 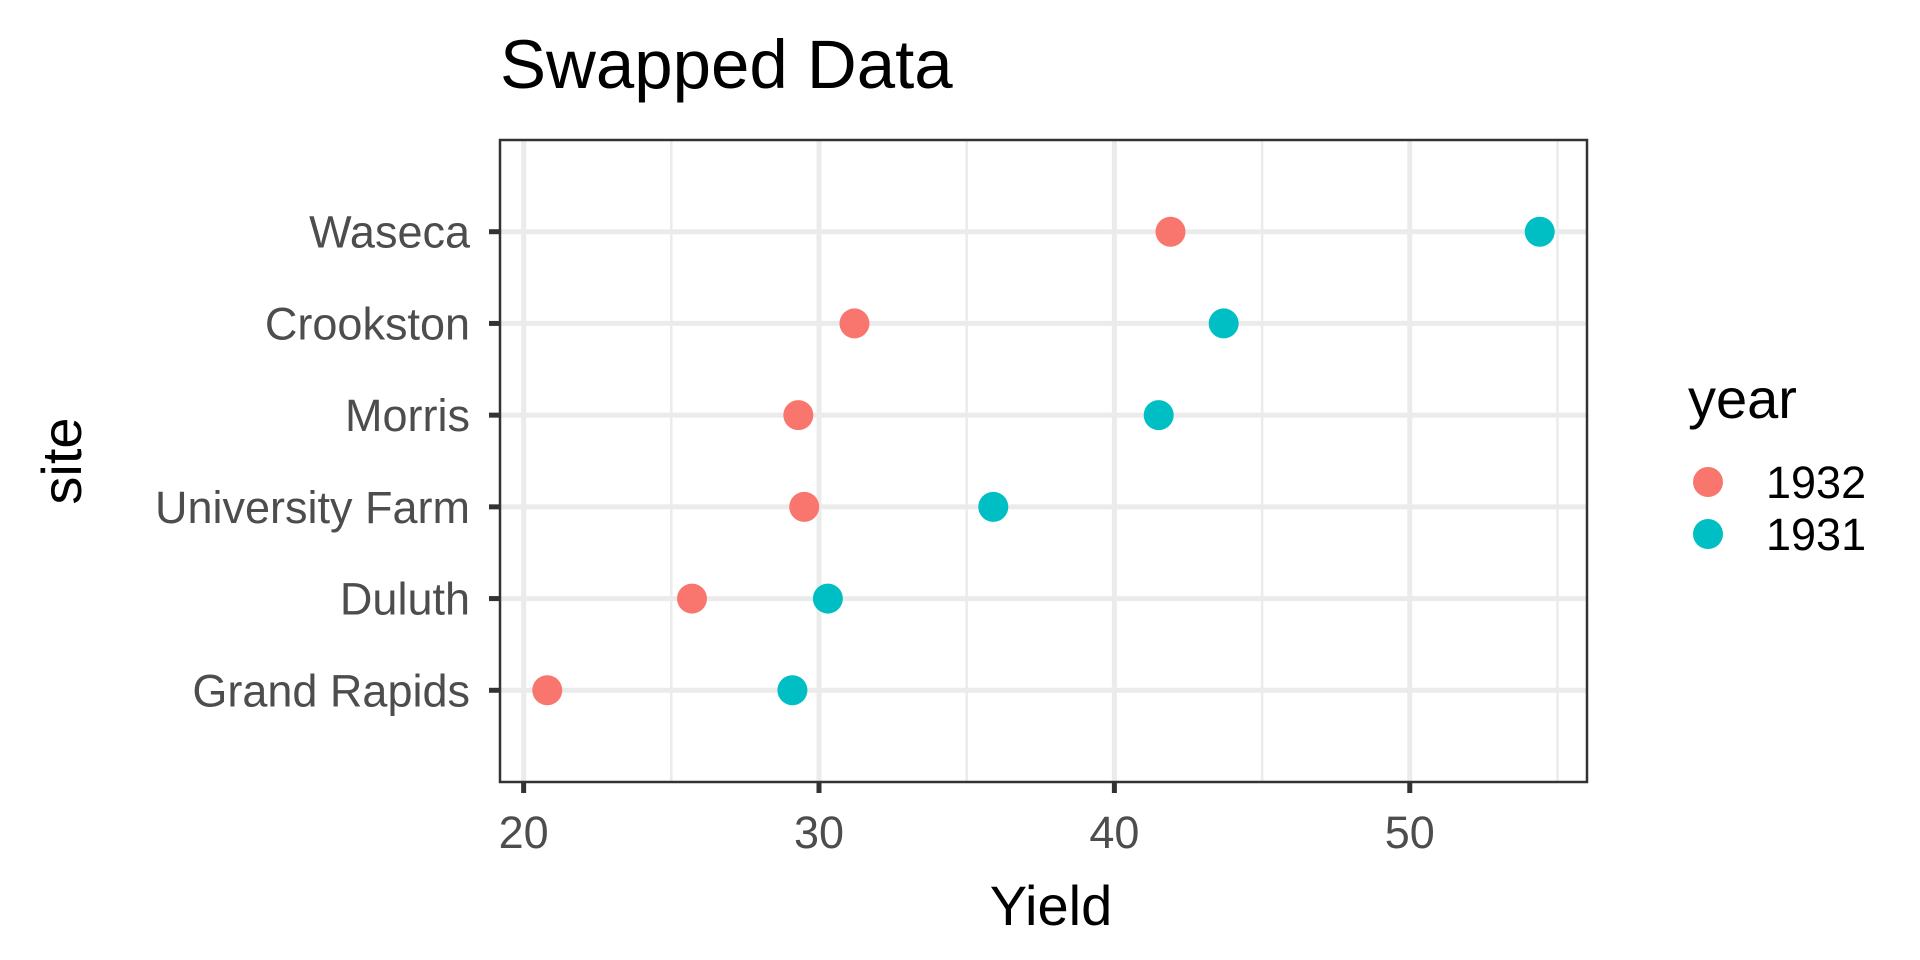 I want to click on y-tick-label: Crookston, so click(x=367, y=323).